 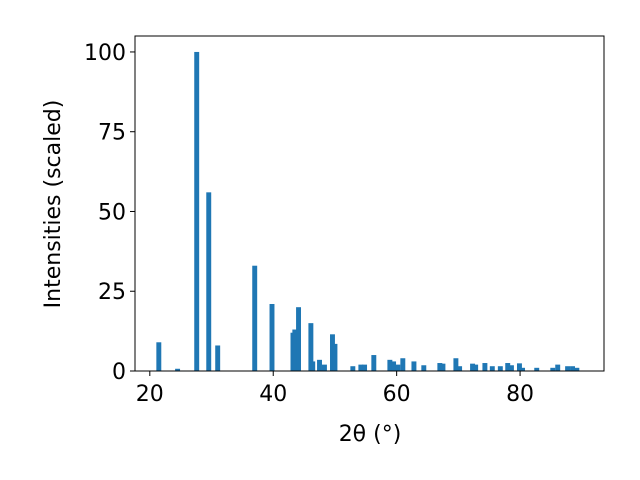 What do you see at coordinates (273, 394) in the screenshot?
I see `x-tick-label: 40` at bounding box center [273, 394].